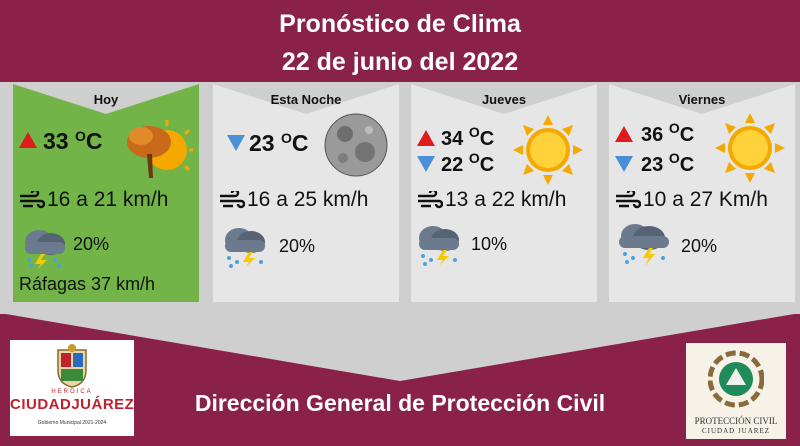 The image size is (800, 446). I want to click on logo-heroica: HEROICA, so click(72, 392).